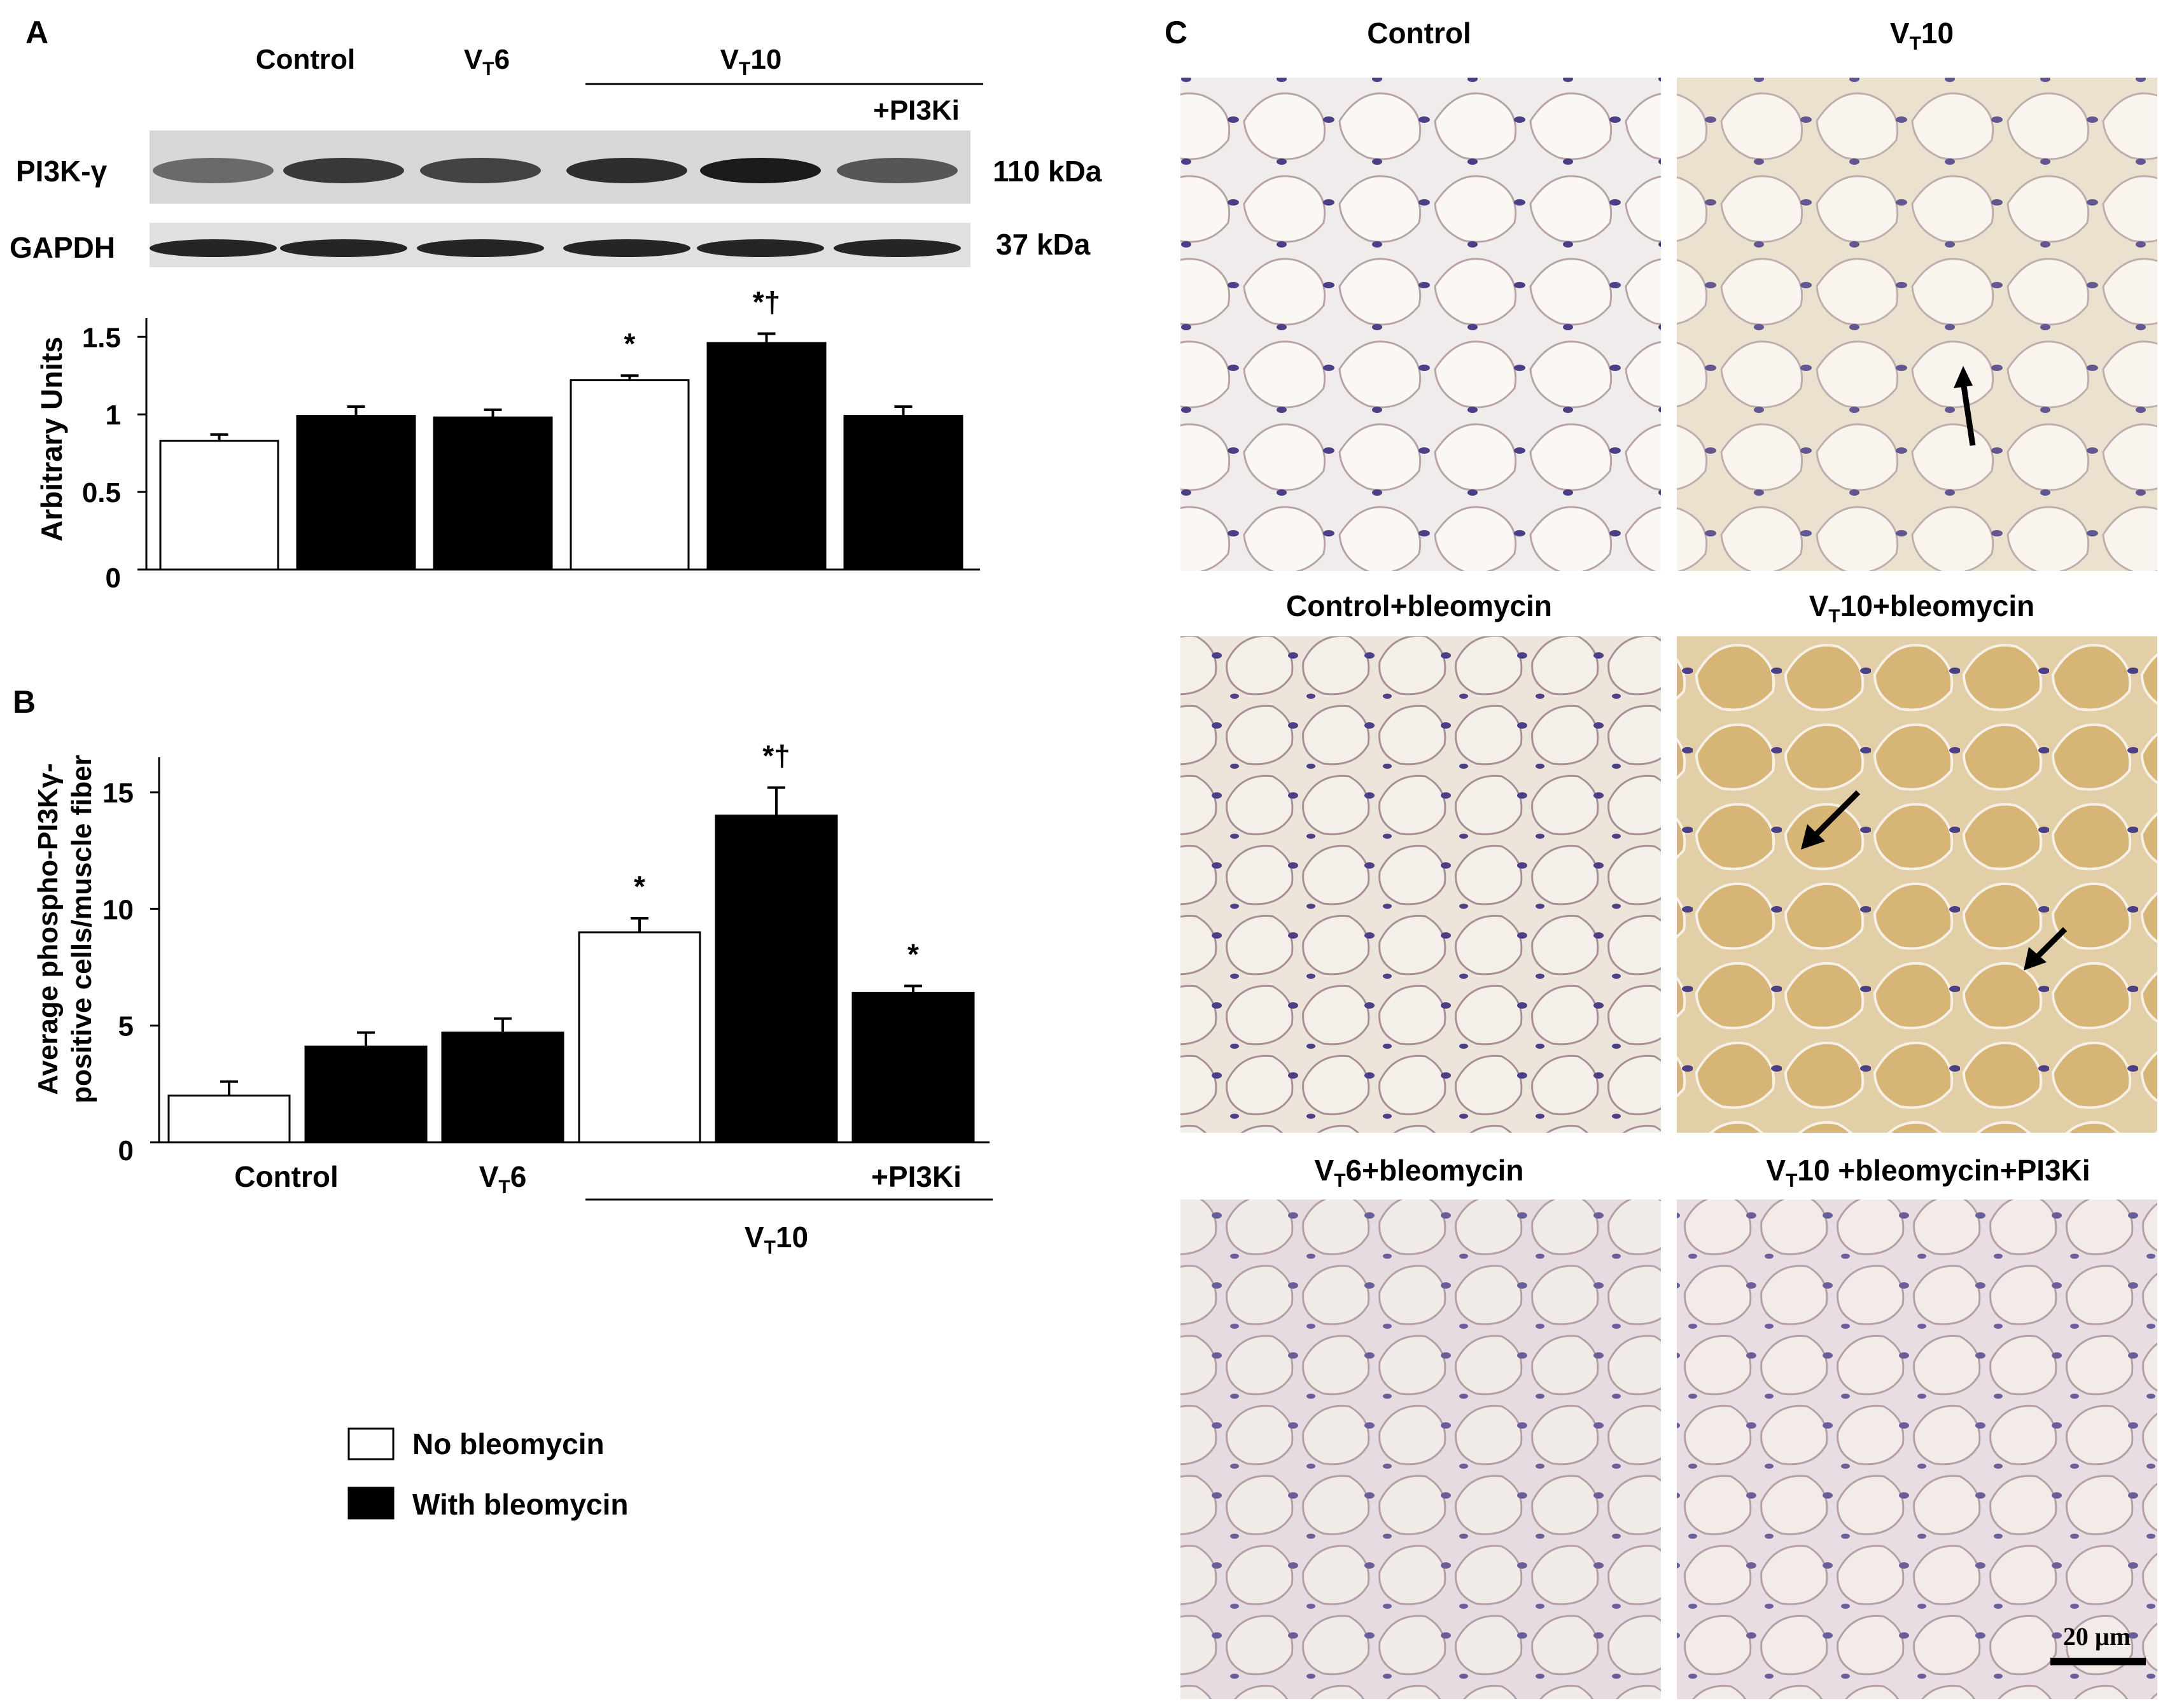 Image resolution: width=2163 pixels, height=1708 pixels. I want to click on chart-b-ylabel-line2: positive cells/muscle fiber, so click(81, 929).